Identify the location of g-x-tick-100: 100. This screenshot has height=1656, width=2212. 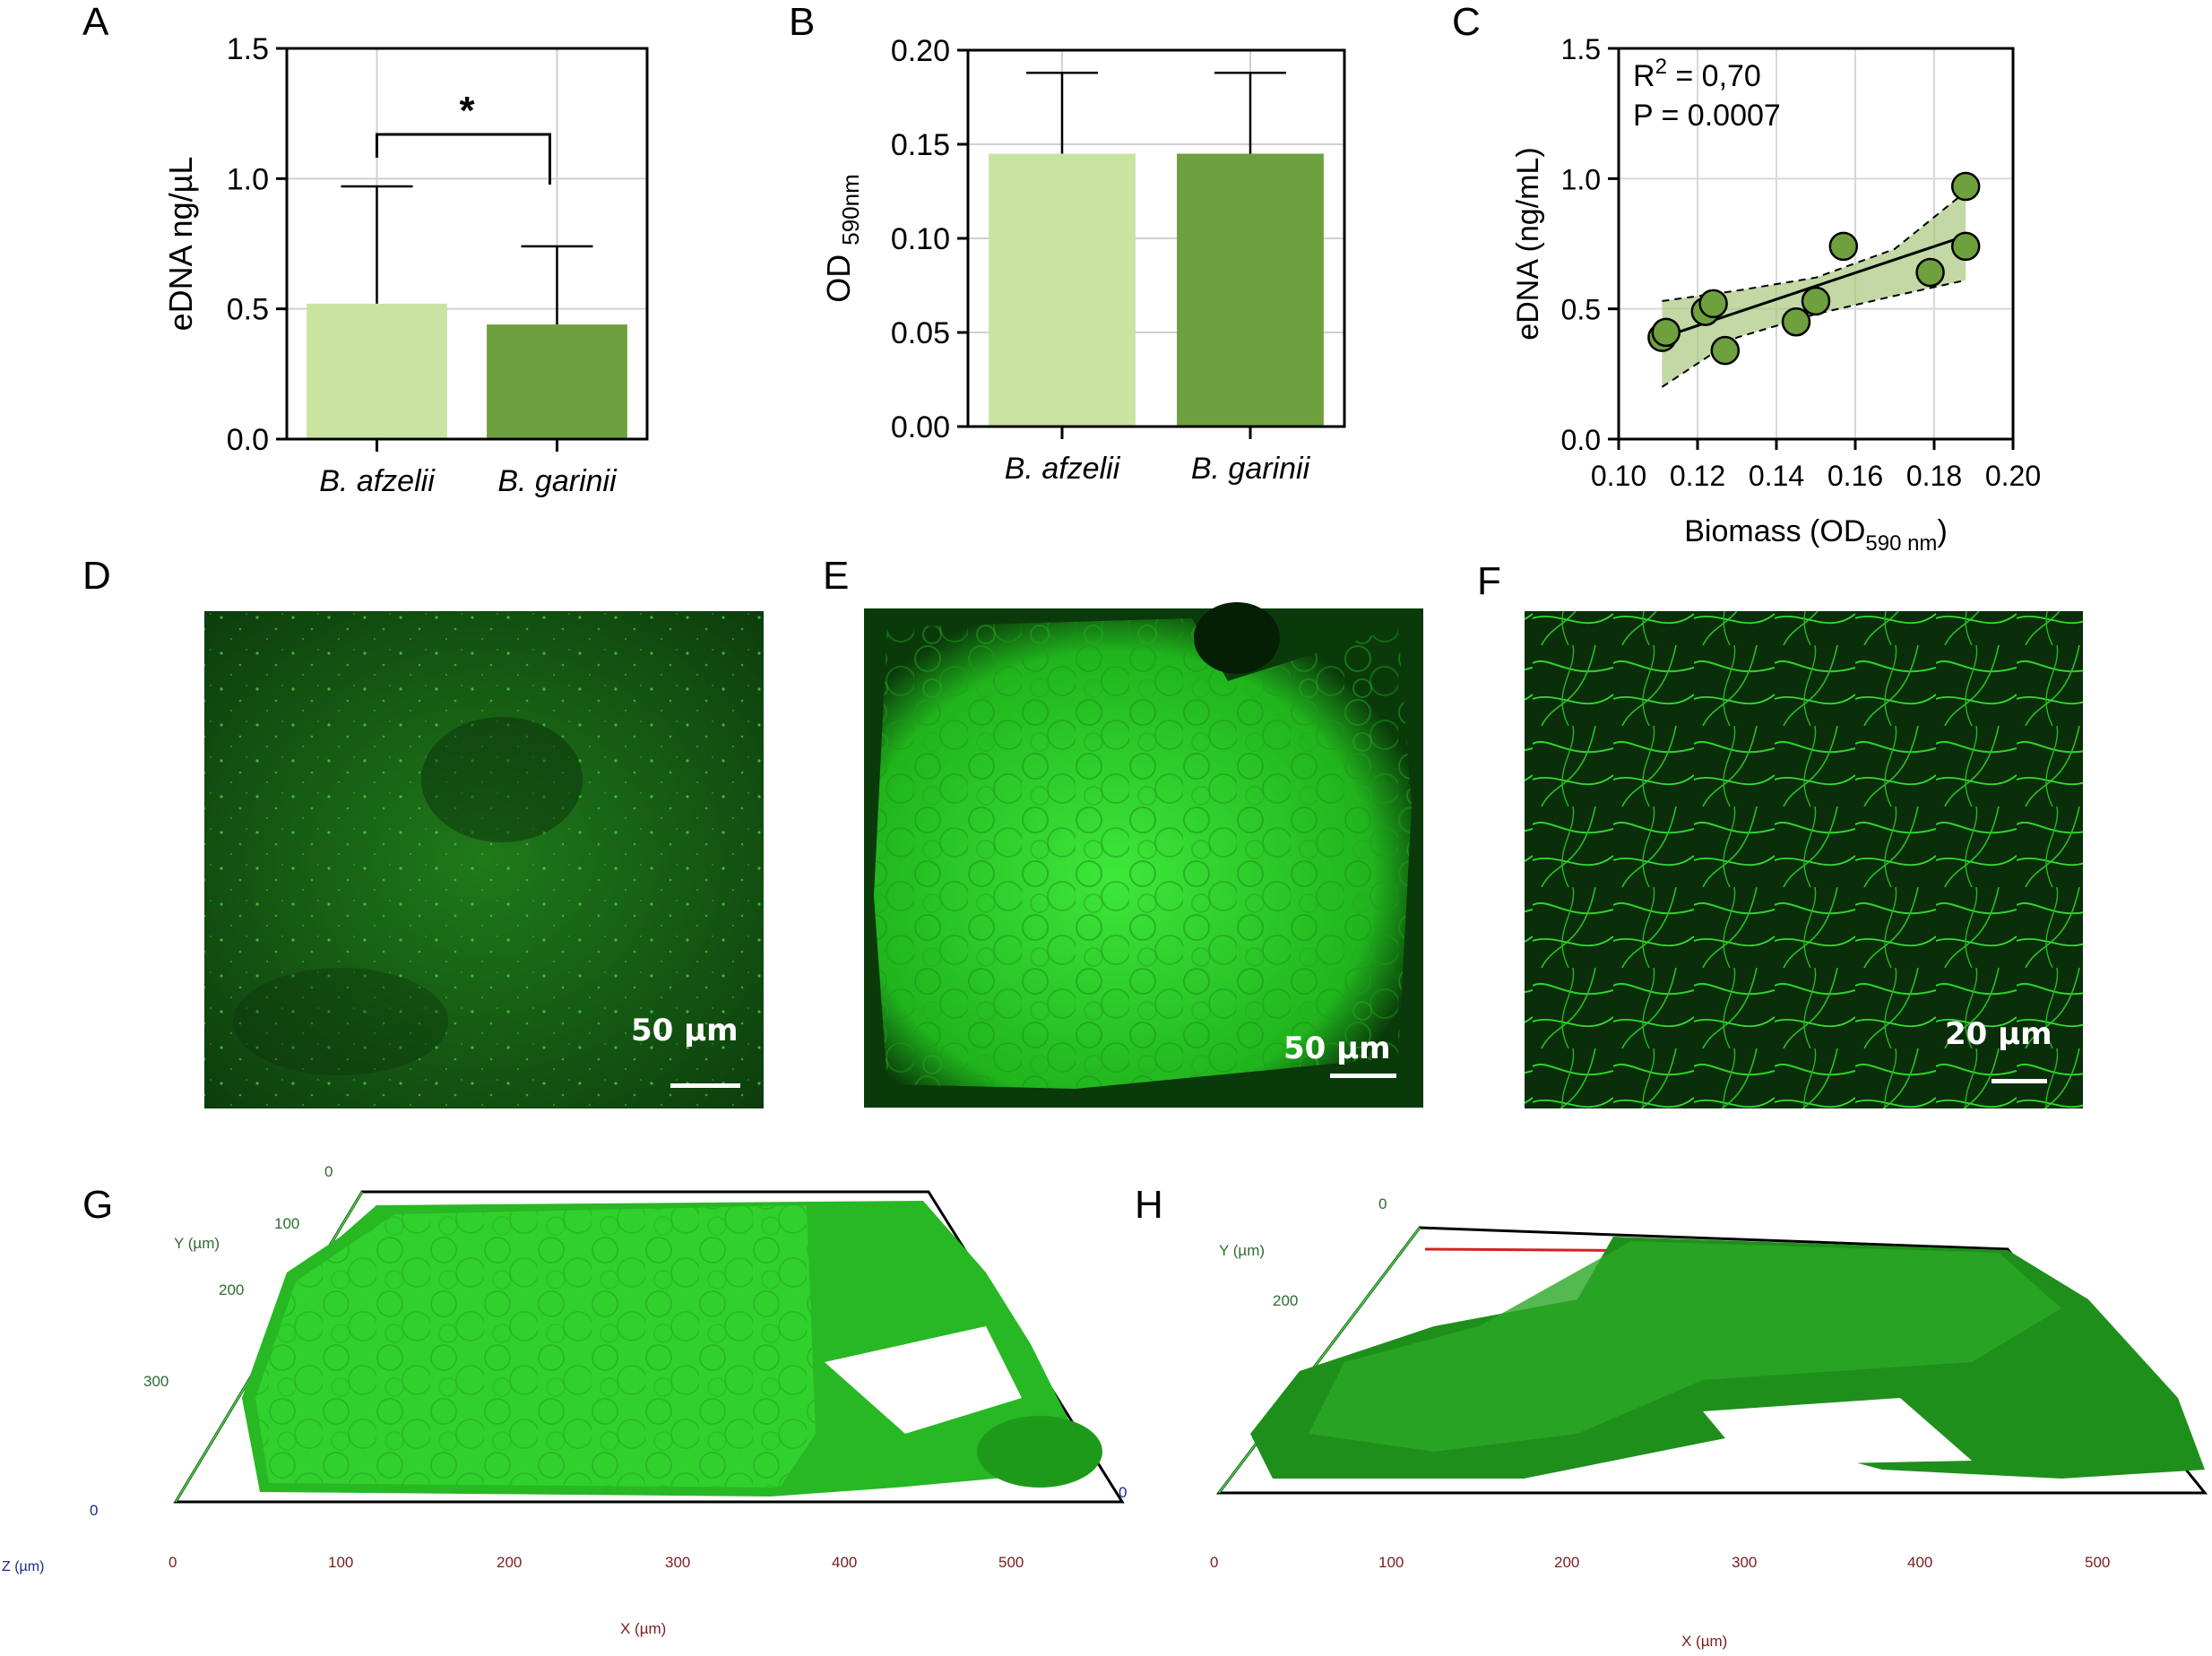
(341, 1562).